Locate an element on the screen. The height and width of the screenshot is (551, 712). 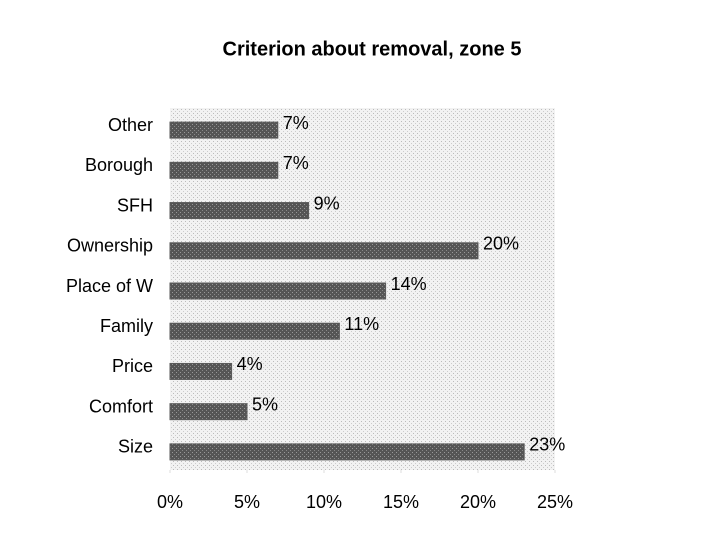
y-tick-label: SFH is located at coordinates (135, 205).